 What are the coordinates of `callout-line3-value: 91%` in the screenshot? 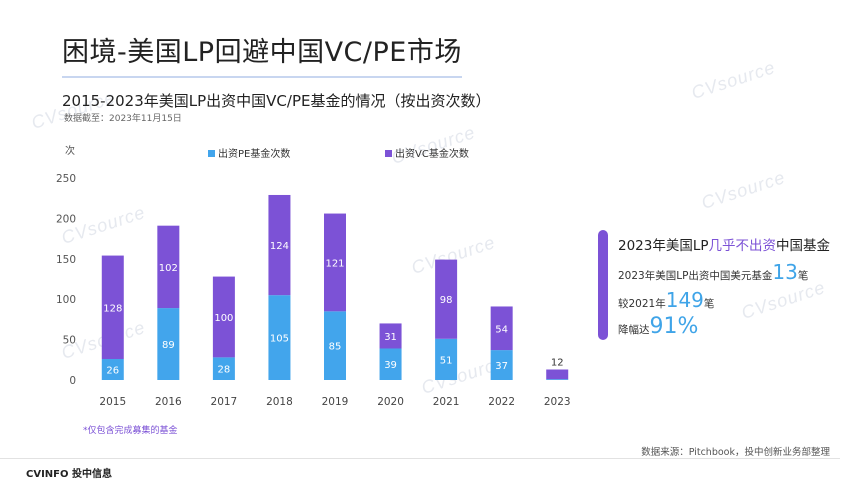 It's located at (674, 326).